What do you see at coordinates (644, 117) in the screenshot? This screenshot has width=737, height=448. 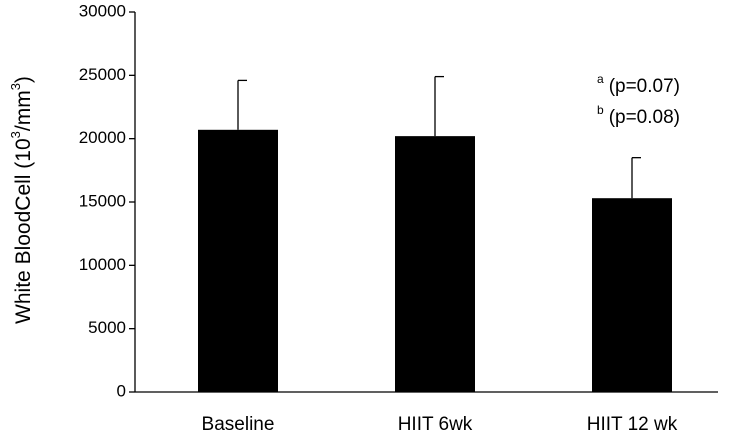 I see `annotation-text: (p=0.08)` at bounding box center [644, 117].